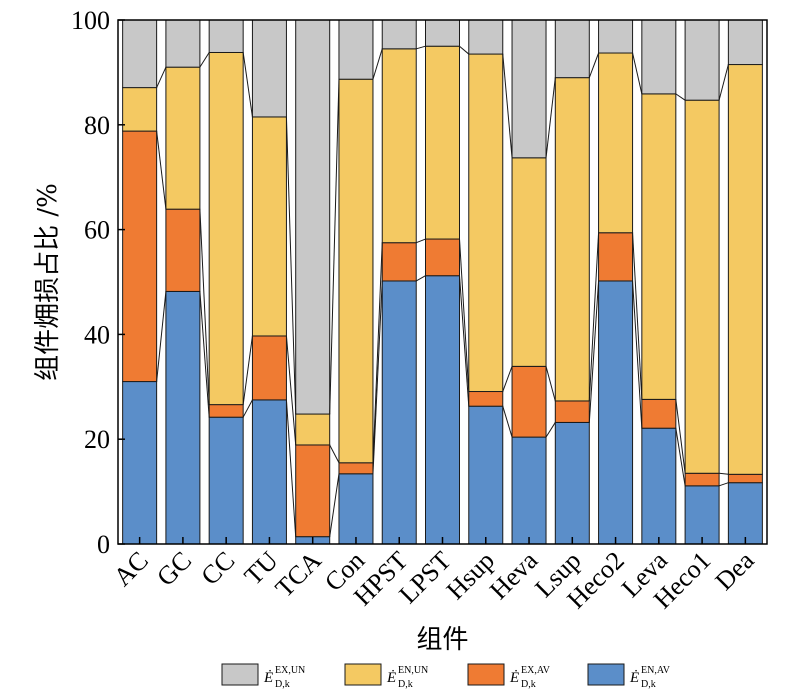 This screenshot has height=699, width=787. I want to click on bar-en_av-Heva, so click(529, 490).